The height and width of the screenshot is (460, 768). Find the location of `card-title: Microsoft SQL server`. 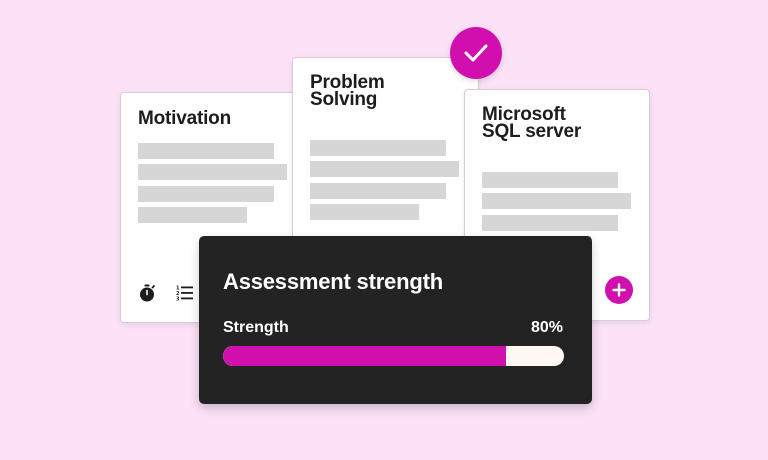

card-title: Microsoft SQL server is located at coordinates (532, 123).